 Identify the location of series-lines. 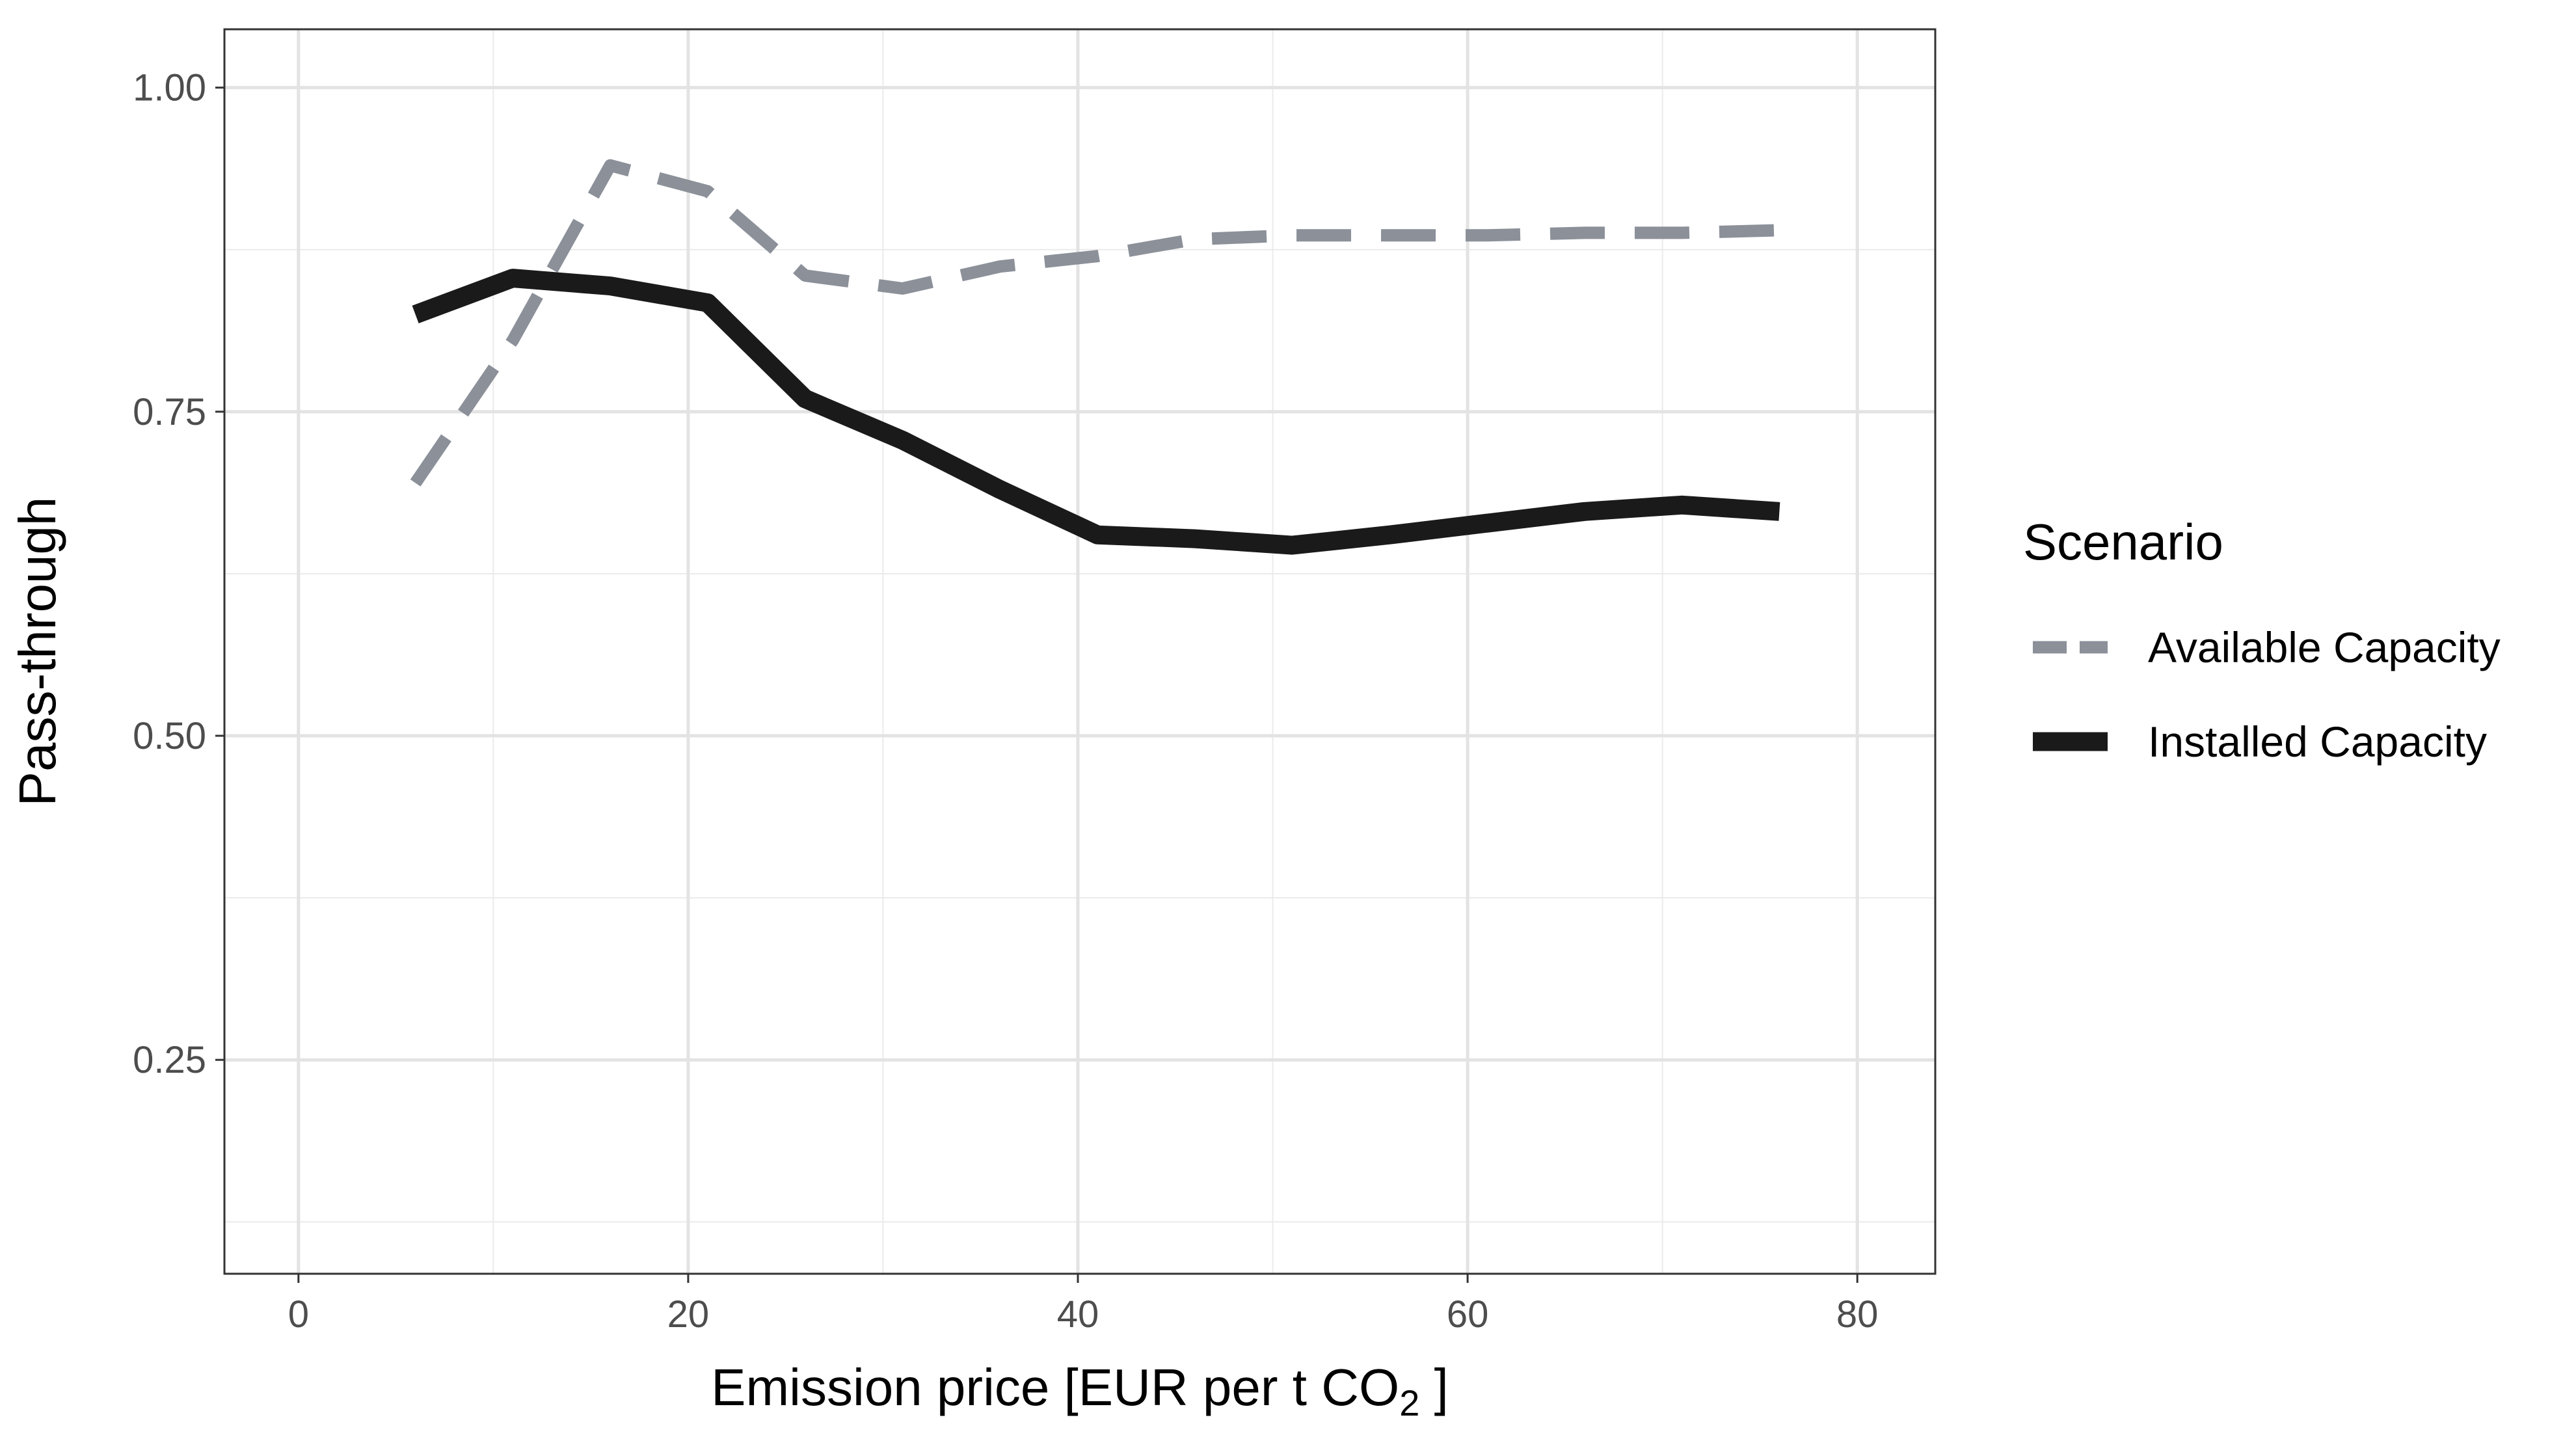
(1095, 357).